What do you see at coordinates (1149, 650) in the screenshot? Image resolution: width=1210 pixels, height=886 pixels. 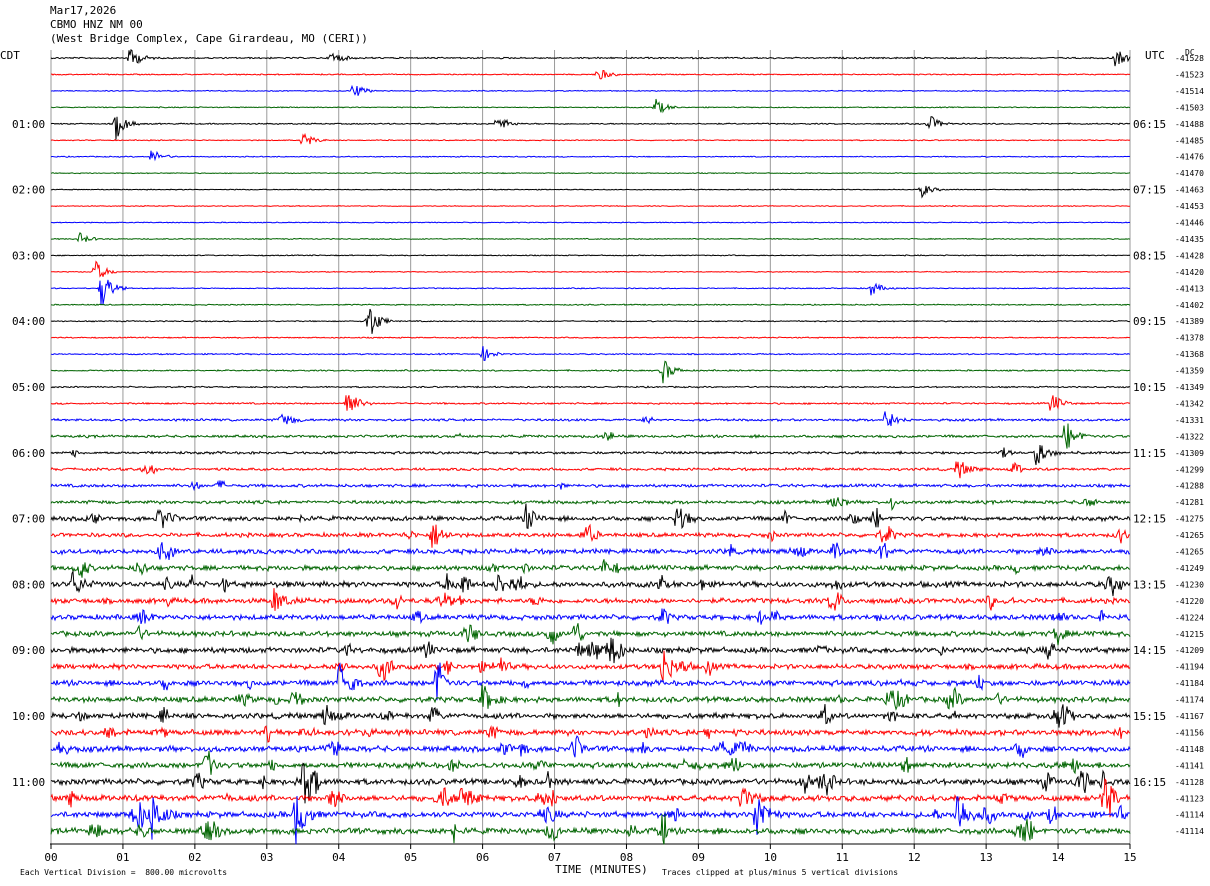 I see `utc-hour-label: 14:15` at bounding box center [1149, 650].